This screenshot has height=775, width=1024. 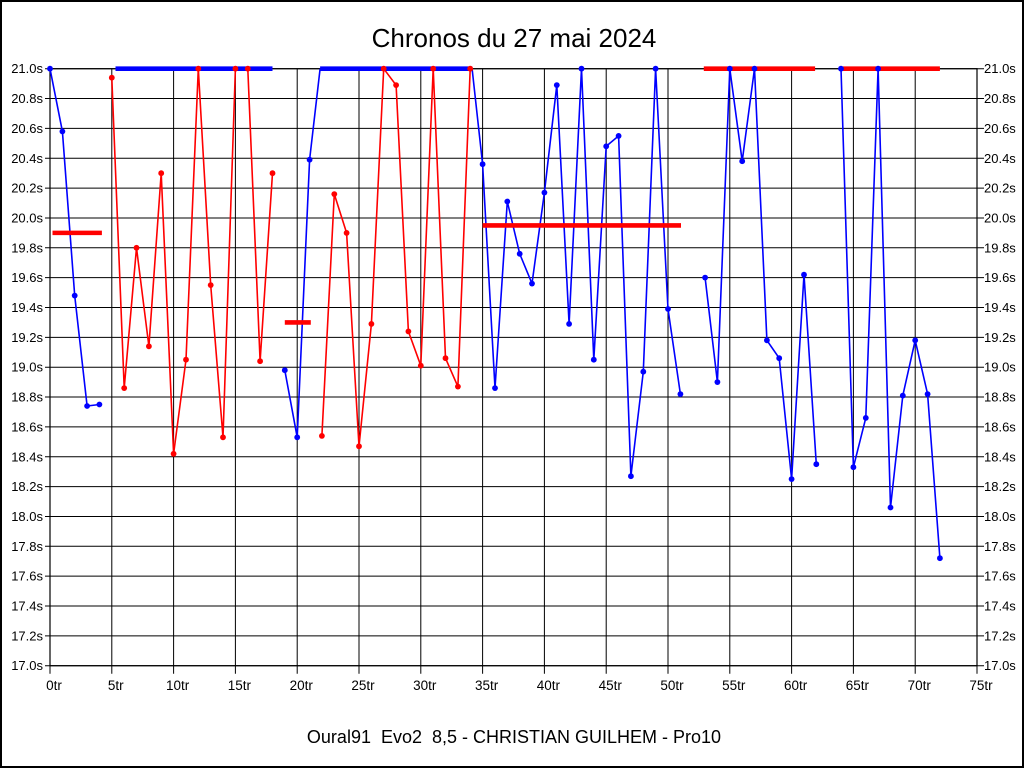 I want to click on y-tick-label-left: 17.2s, so click(x=27, y=635).